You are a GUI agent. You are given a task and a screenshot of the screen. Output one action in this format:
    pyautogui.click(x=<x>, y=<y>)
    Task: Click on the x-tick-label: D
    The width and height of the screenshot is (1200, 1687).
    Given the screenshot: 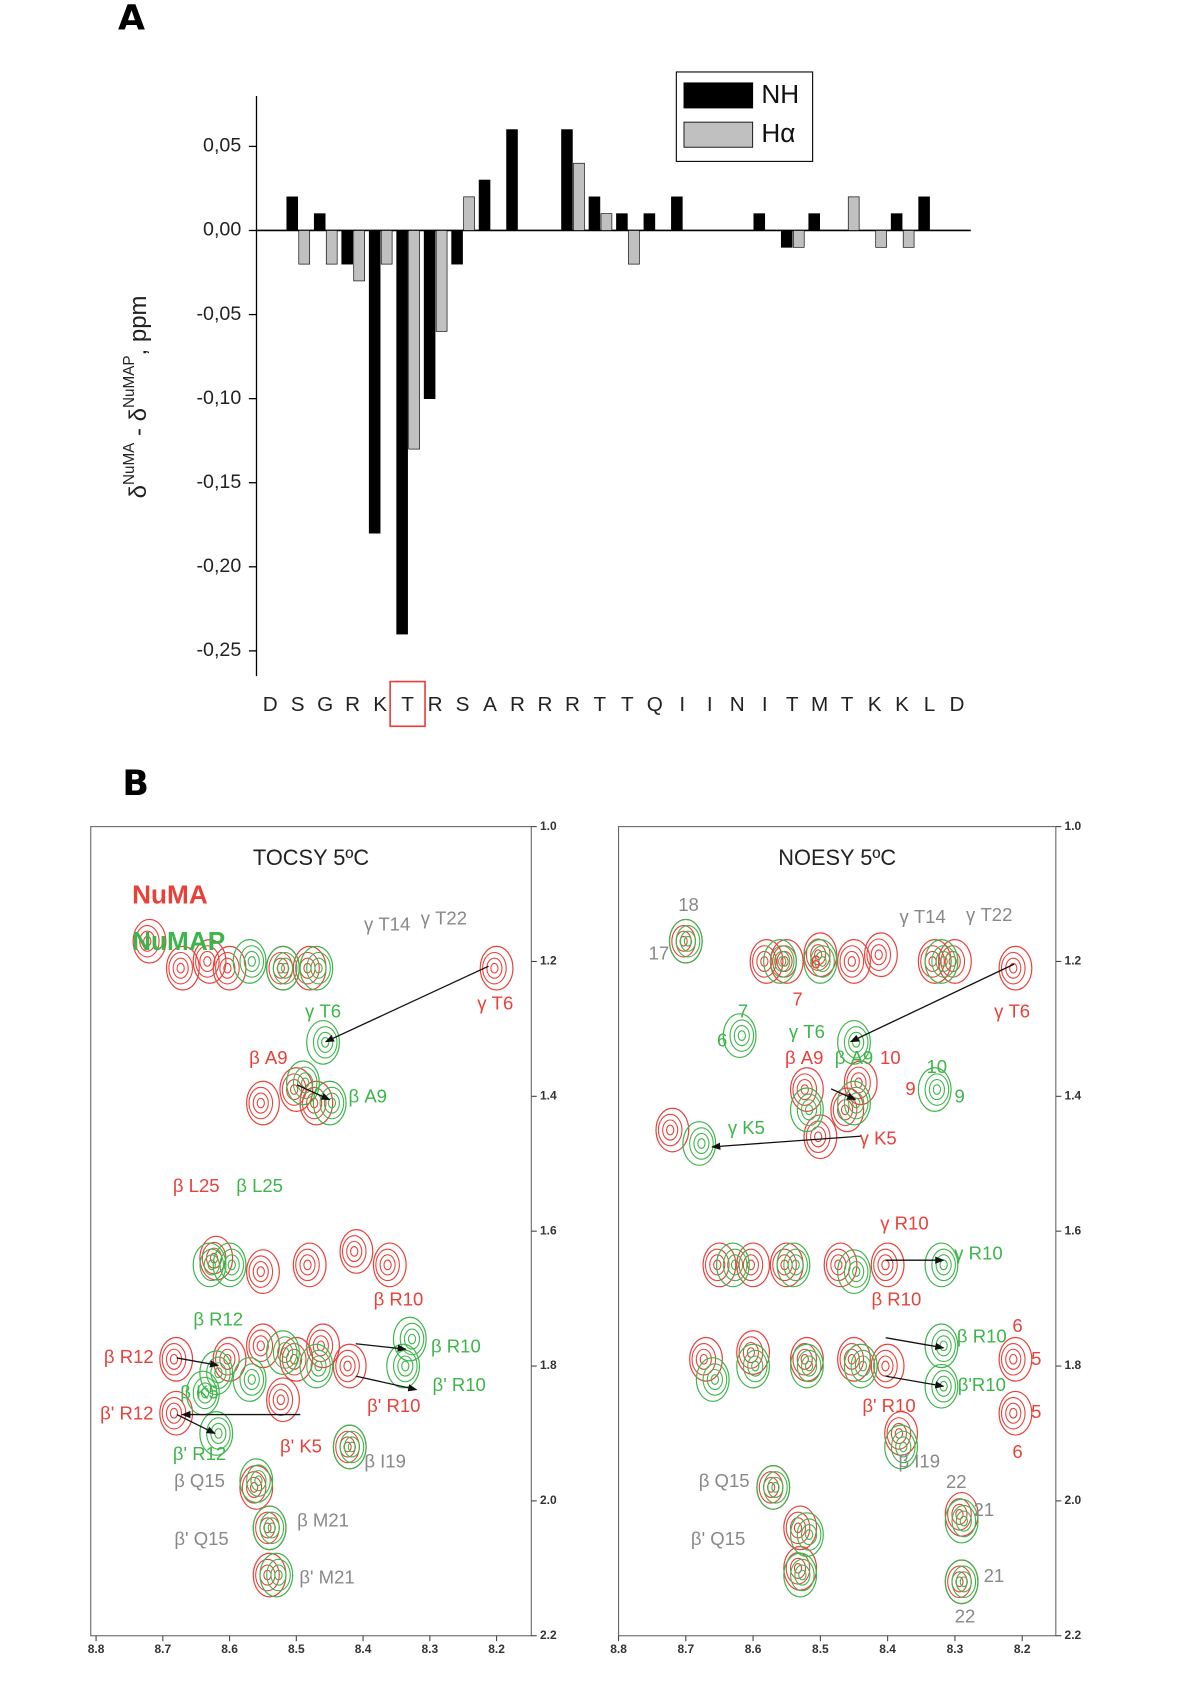 What is the action you would take?
    pyautogui.click(x=270, y=704)
    